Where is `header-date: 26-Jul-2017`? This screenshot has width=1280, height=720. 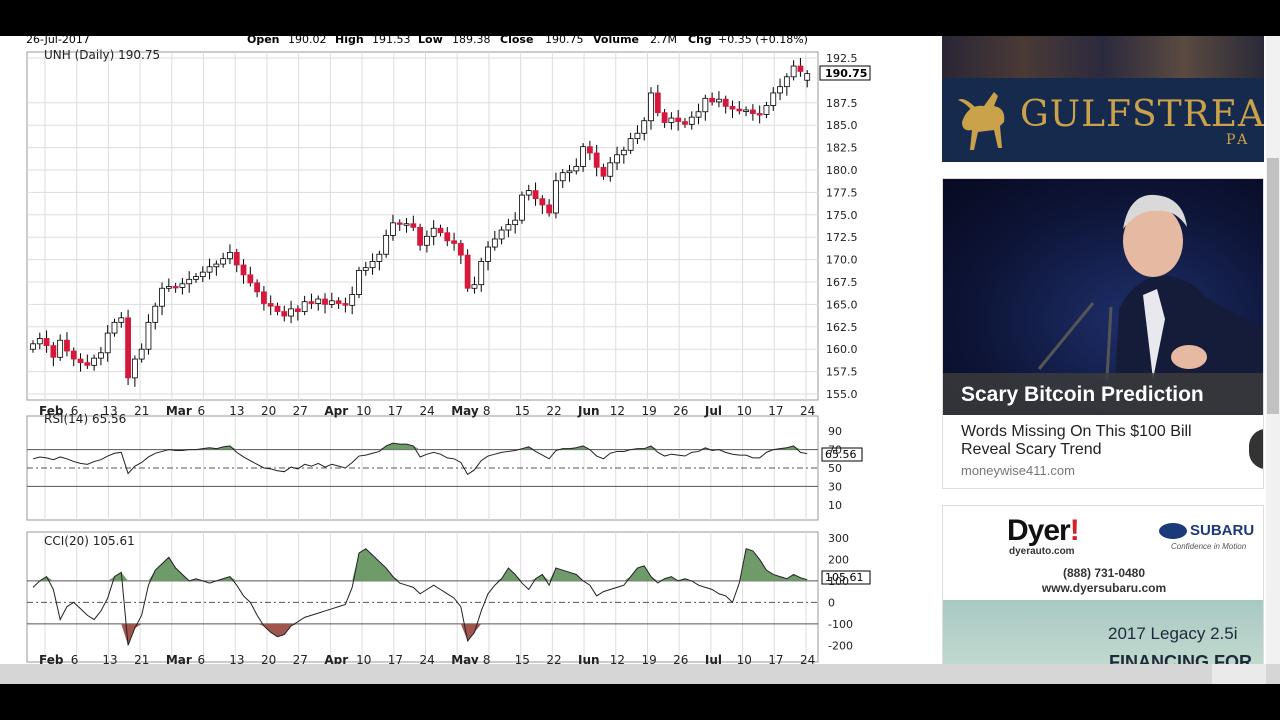
header-date: 26-Jul-2017 is located at coordinates (58, 41).